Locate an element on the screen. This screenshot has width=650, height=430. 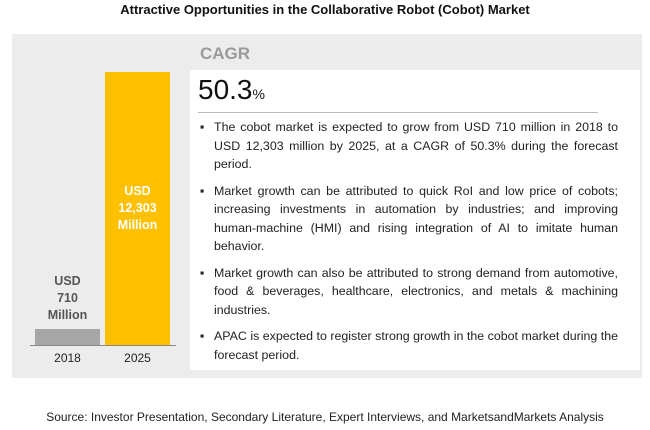
cagr-value: 50.3 is located at coordinates (225, 89).